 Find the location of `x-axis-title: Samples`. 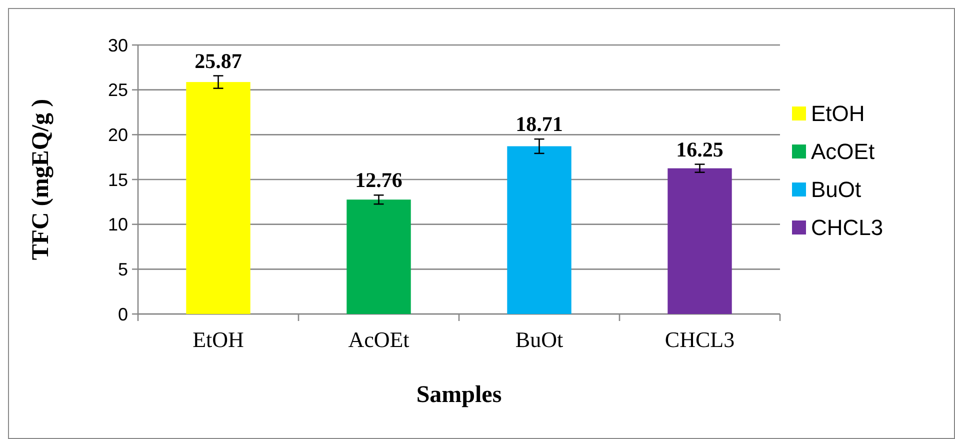

x-axis-title: Samples is located at coordinates (459, 395).